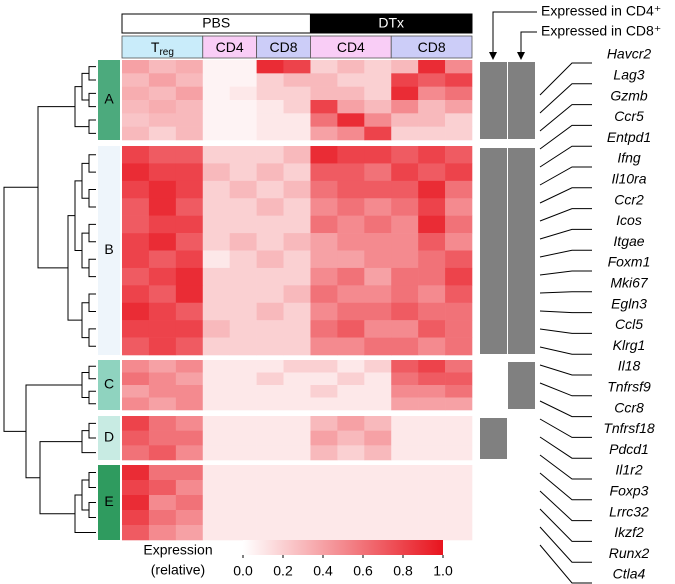  Describe the element at coordinates (109, 250) in the screenshot. I see `cluster-box` at that location.